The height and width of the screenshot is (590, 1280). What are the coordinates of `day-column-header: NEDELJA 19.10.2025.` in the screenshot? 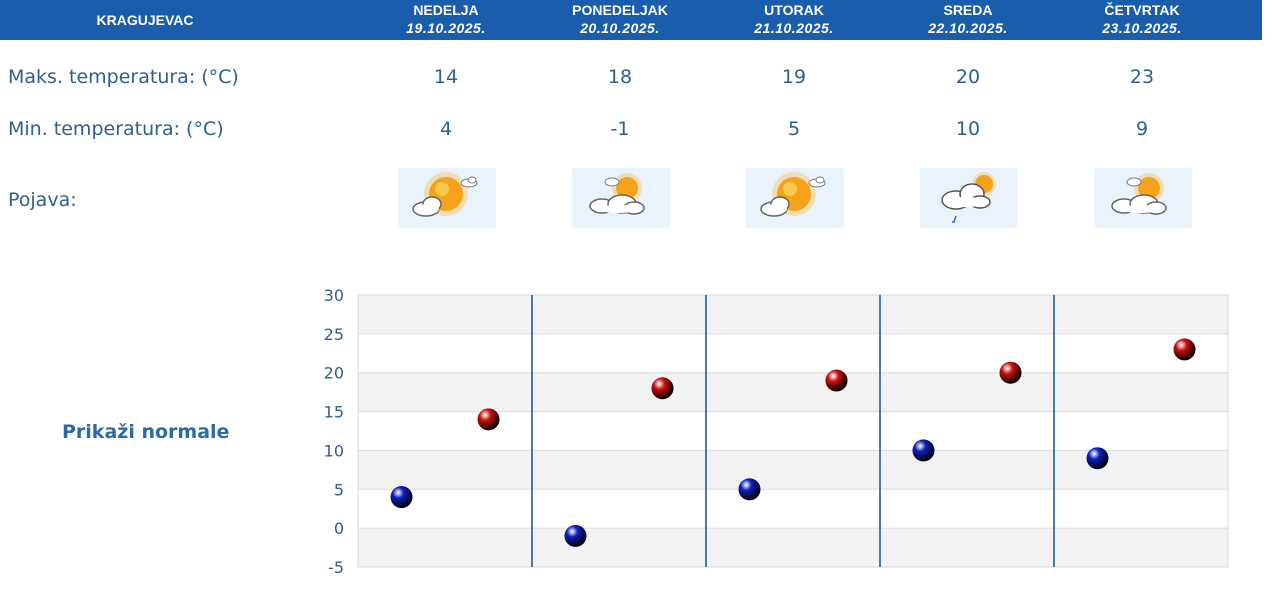 It's located at (446, 19).